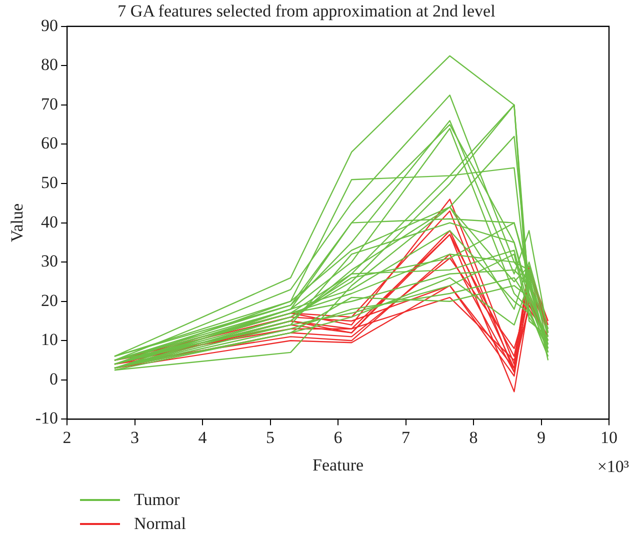 This screenshot has height=548, width=631. I want to click on legend-label: Normal, so click(160, 524).